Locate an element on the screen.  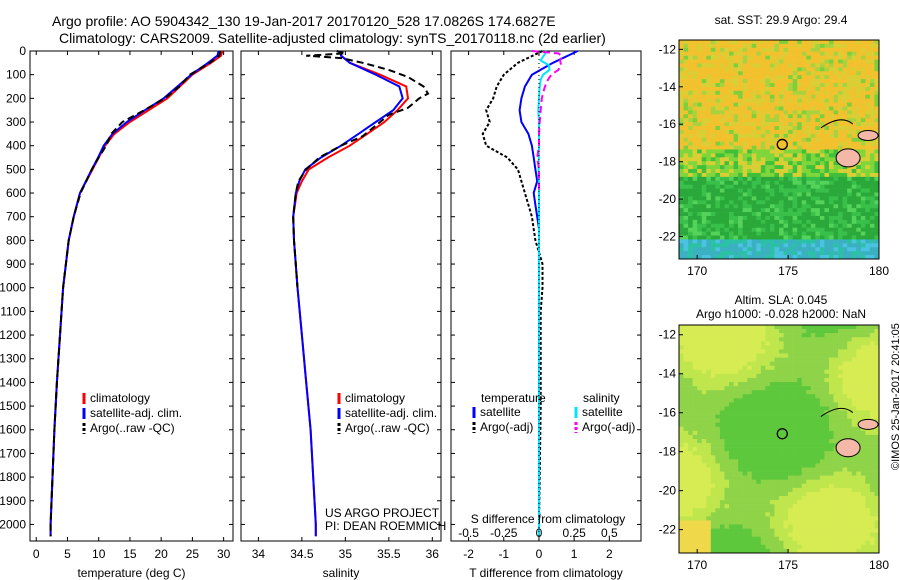
sla-map is located at coordinates (779, 439).